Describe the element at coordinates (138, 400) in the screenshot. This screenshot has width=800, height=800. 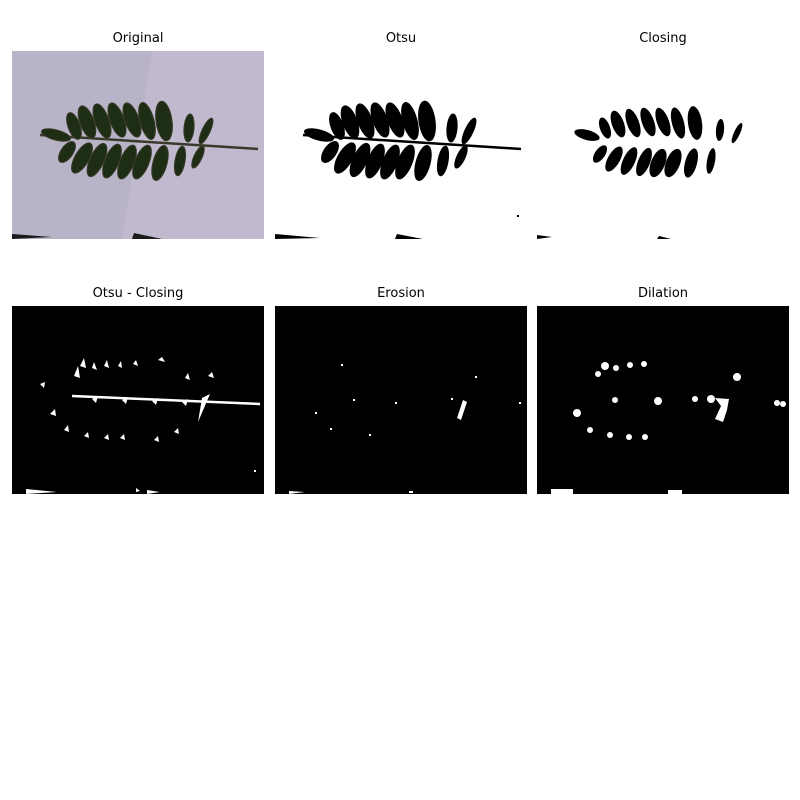
I see `otsu-minus-closing-image` at that location.